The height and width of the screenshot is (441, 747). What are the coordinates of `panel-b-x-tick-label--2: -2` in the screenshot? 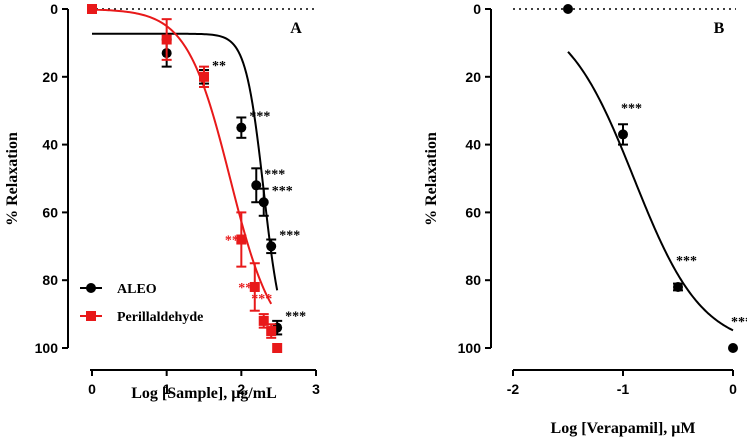 It's located at (513, 389).